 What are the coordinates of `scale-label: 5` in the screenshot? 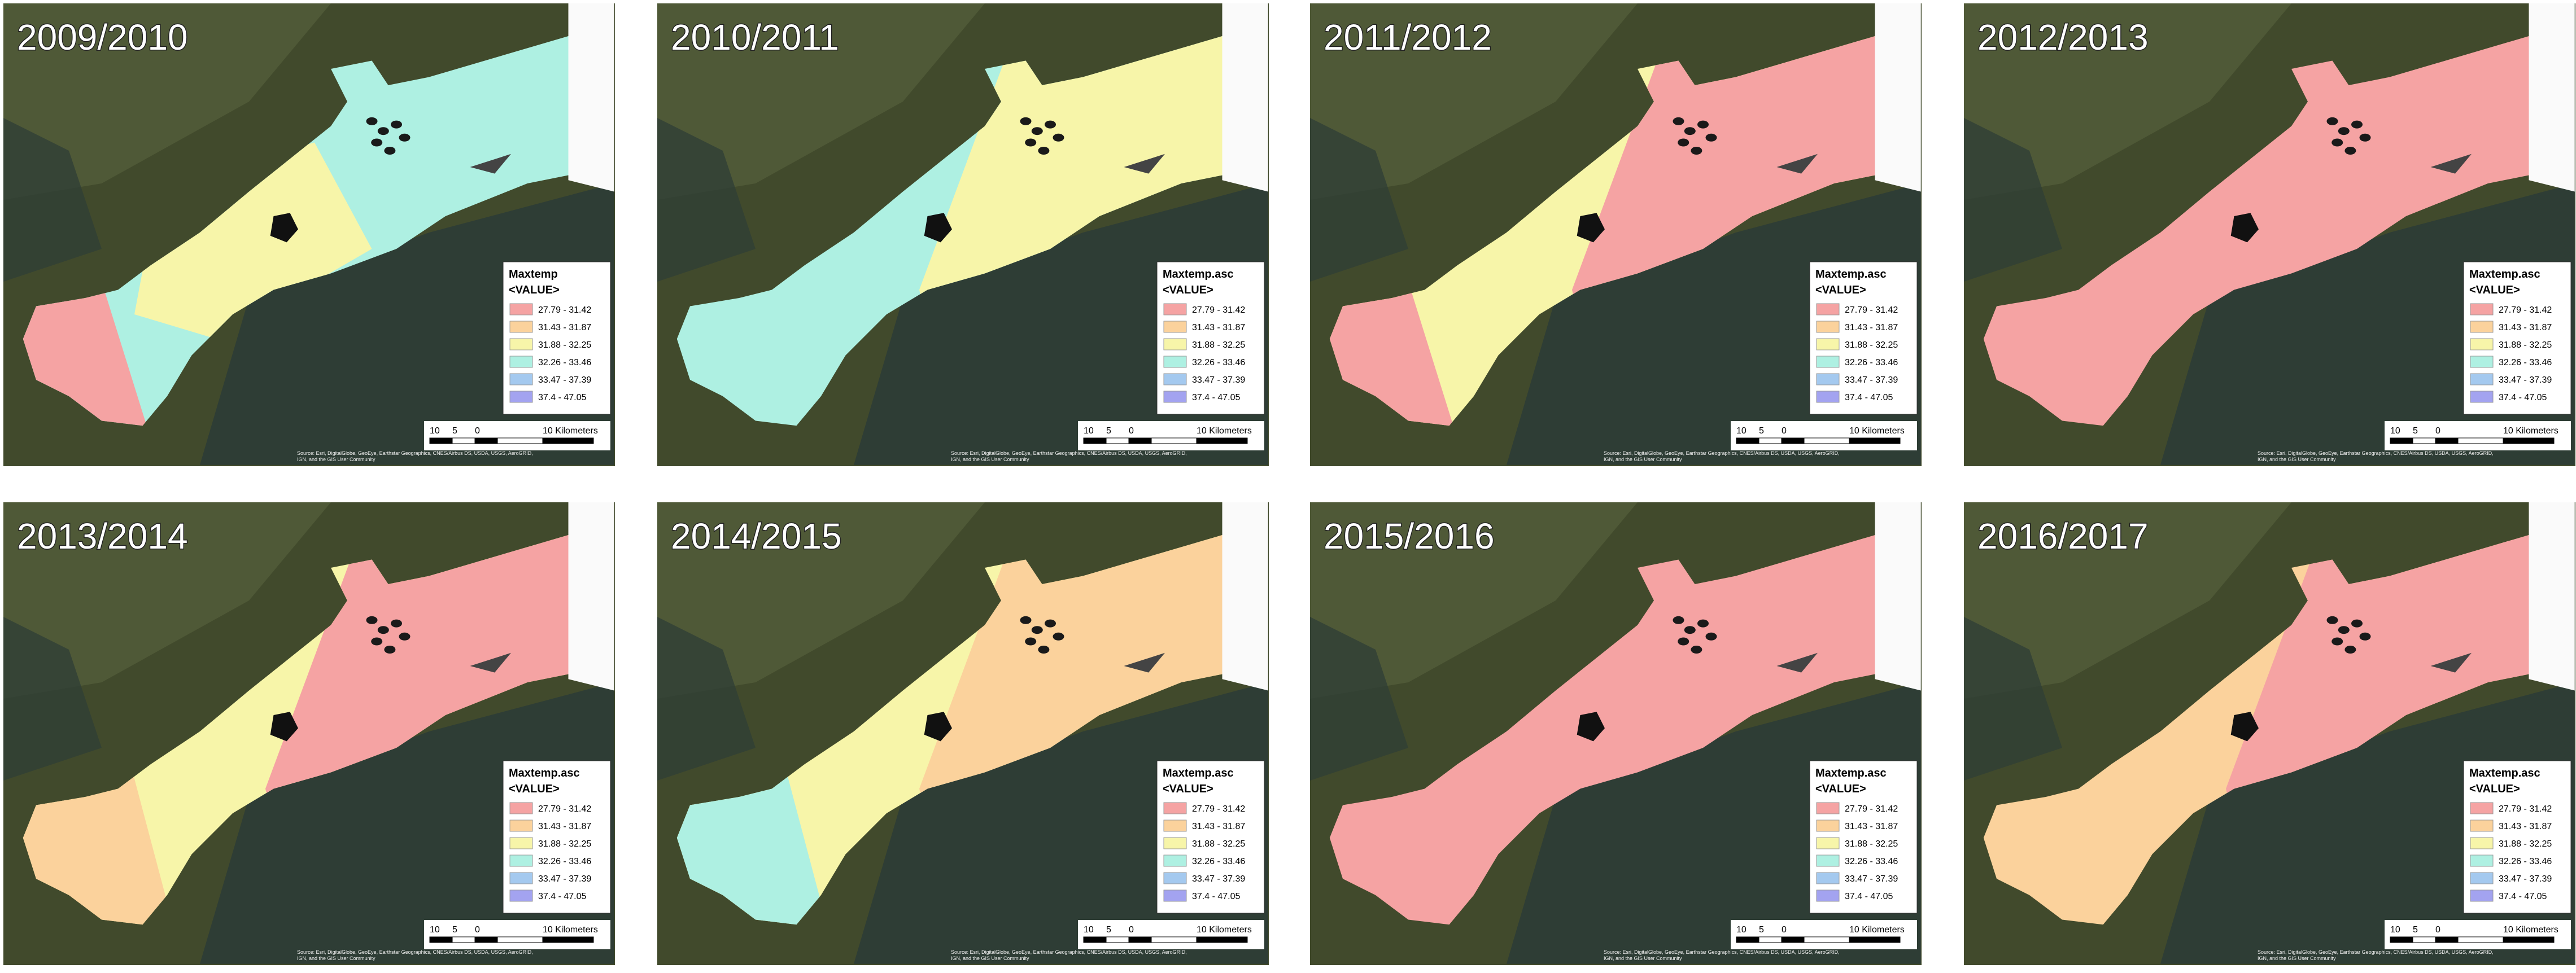 It's located at (1108, 930).